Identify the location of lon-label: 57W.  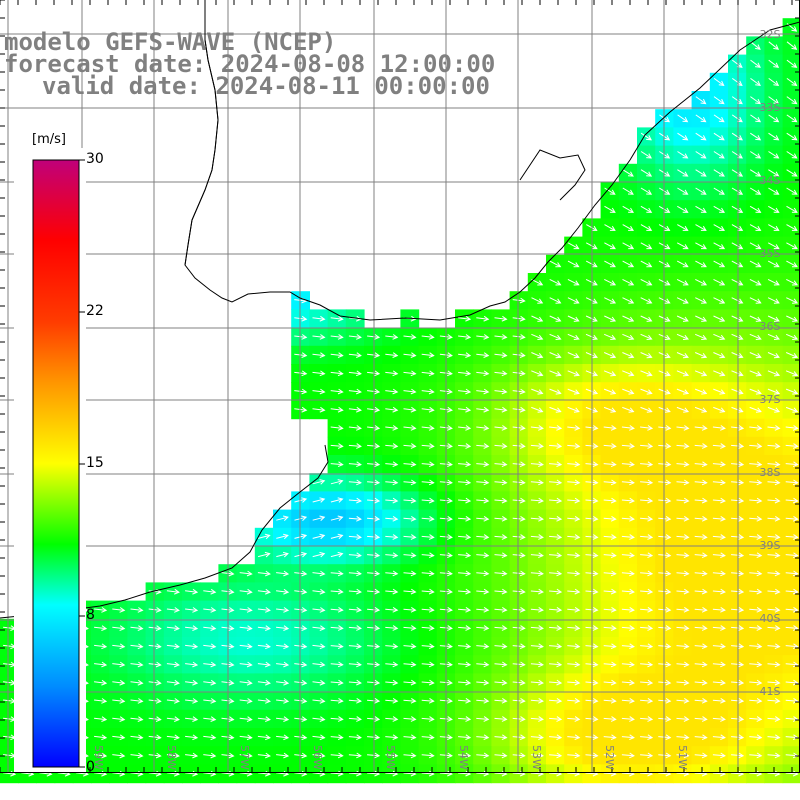
(244, 757).